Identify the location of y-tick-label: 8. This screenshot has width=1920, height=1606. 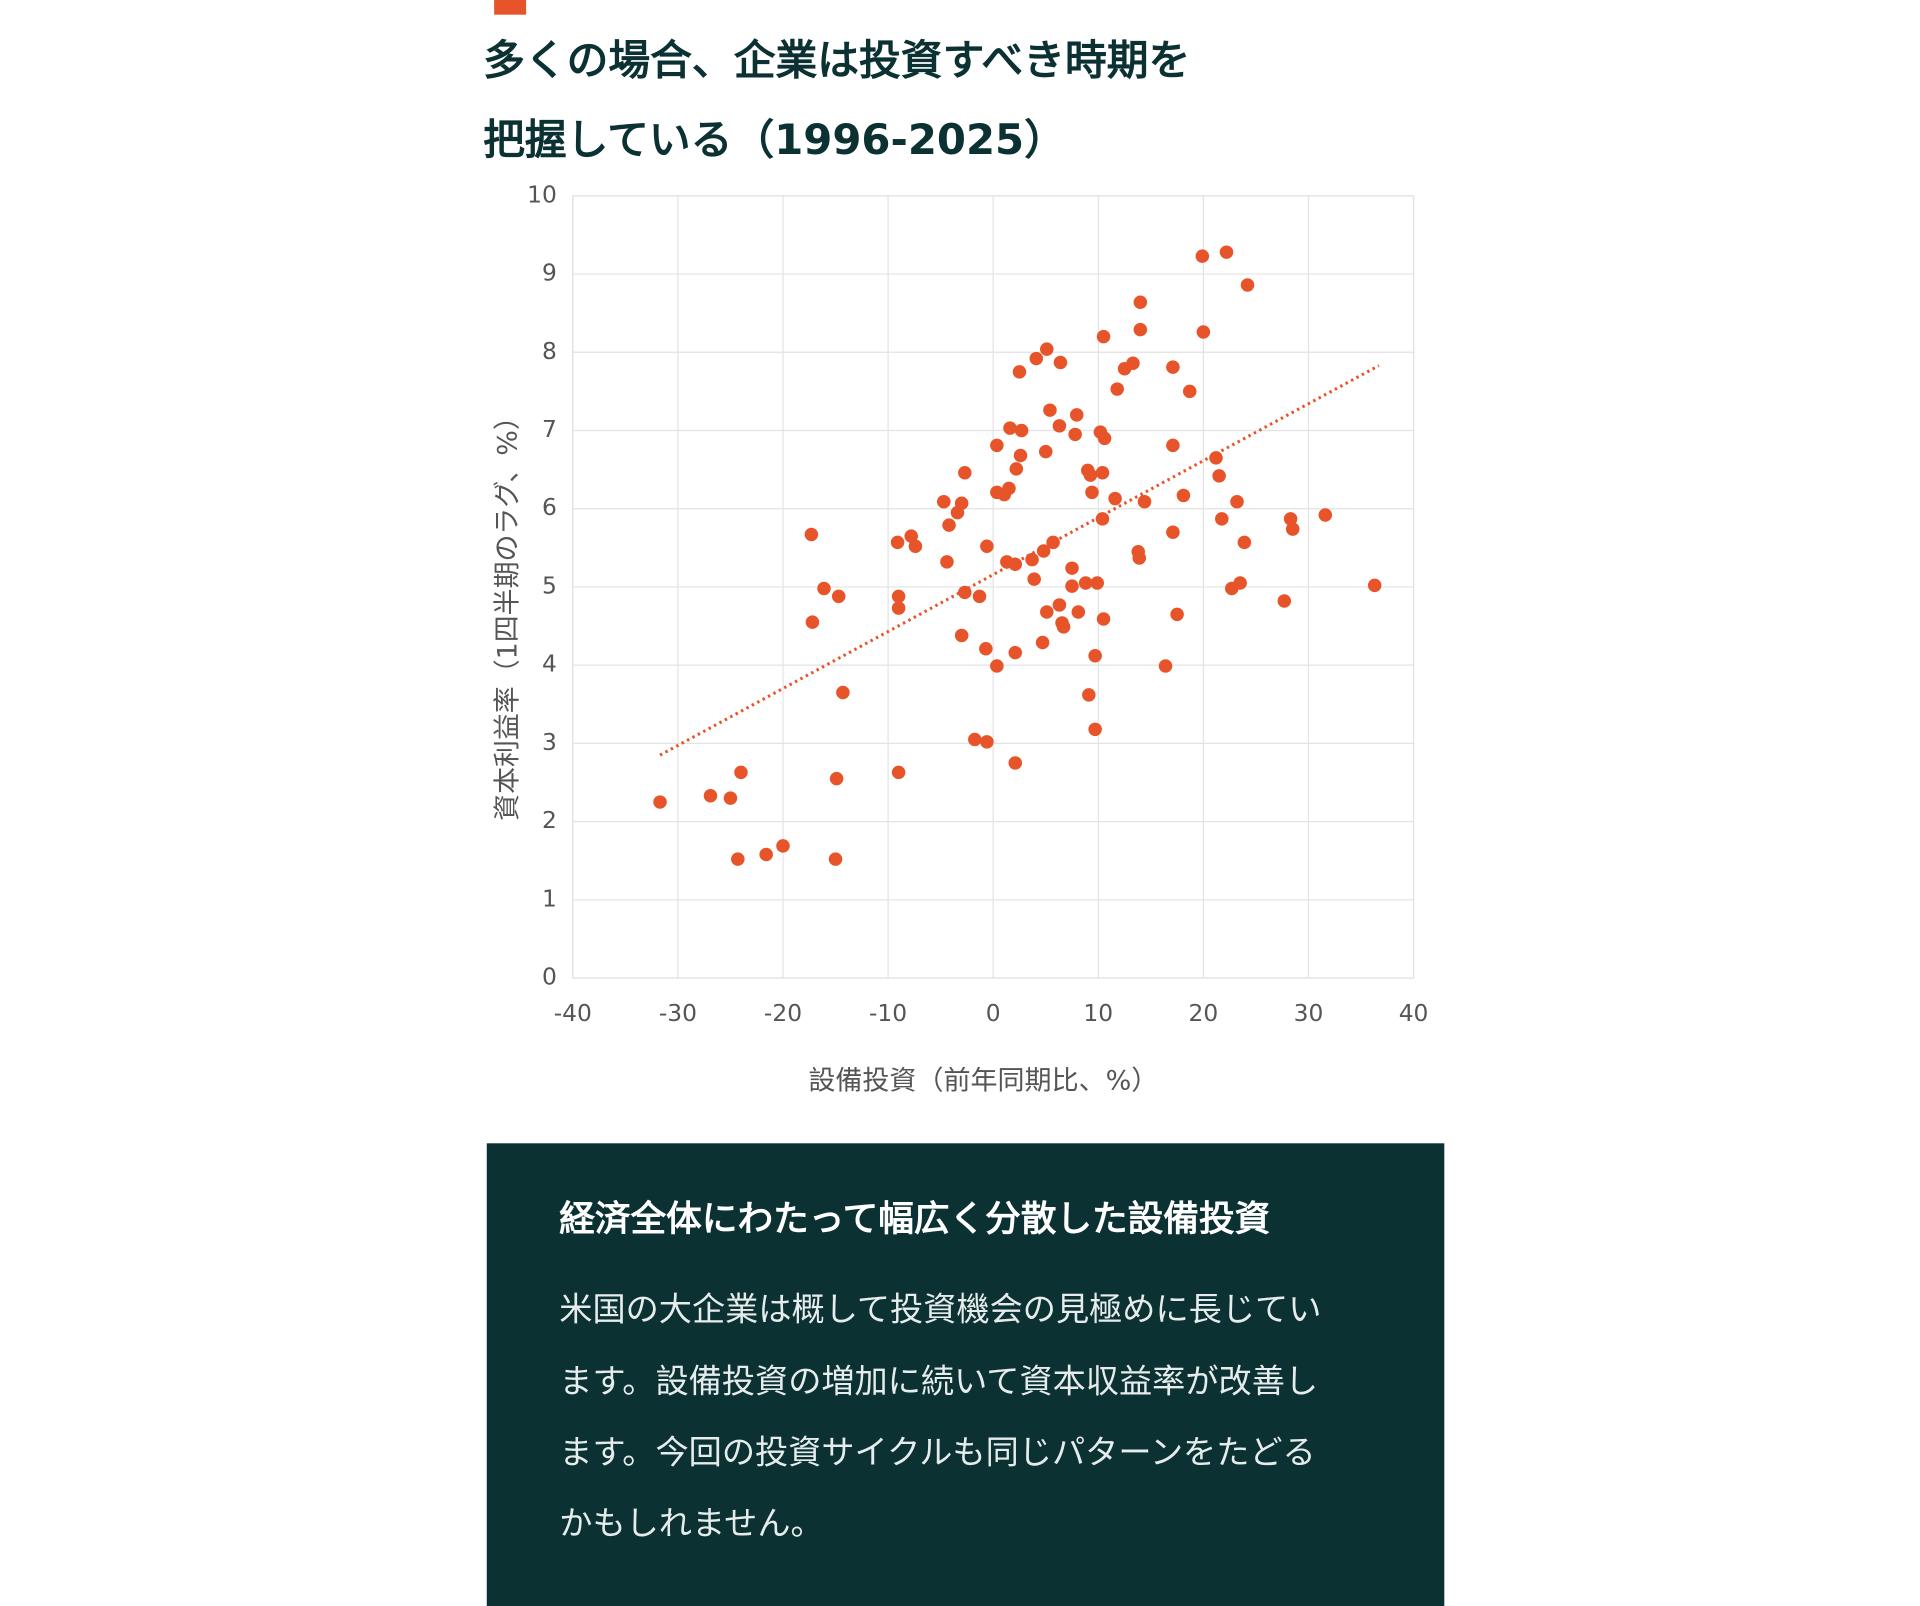
(549, 351).